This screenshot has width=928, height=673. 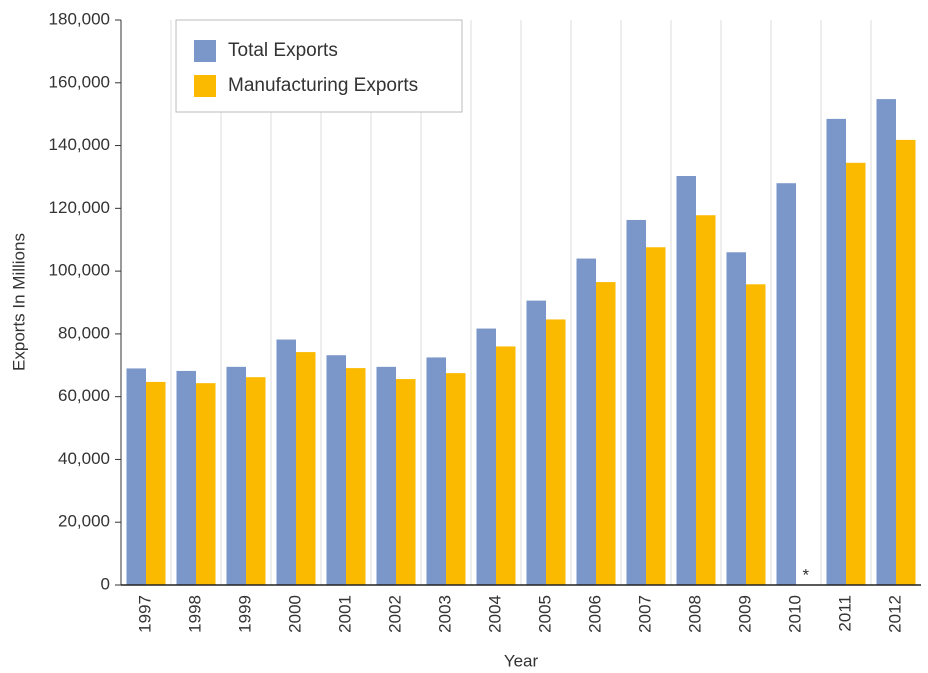 What do you see at coordinates (283, 50) in the screenshot?
I see `legend-label: Total Exports` at bounding box center [283, 50].